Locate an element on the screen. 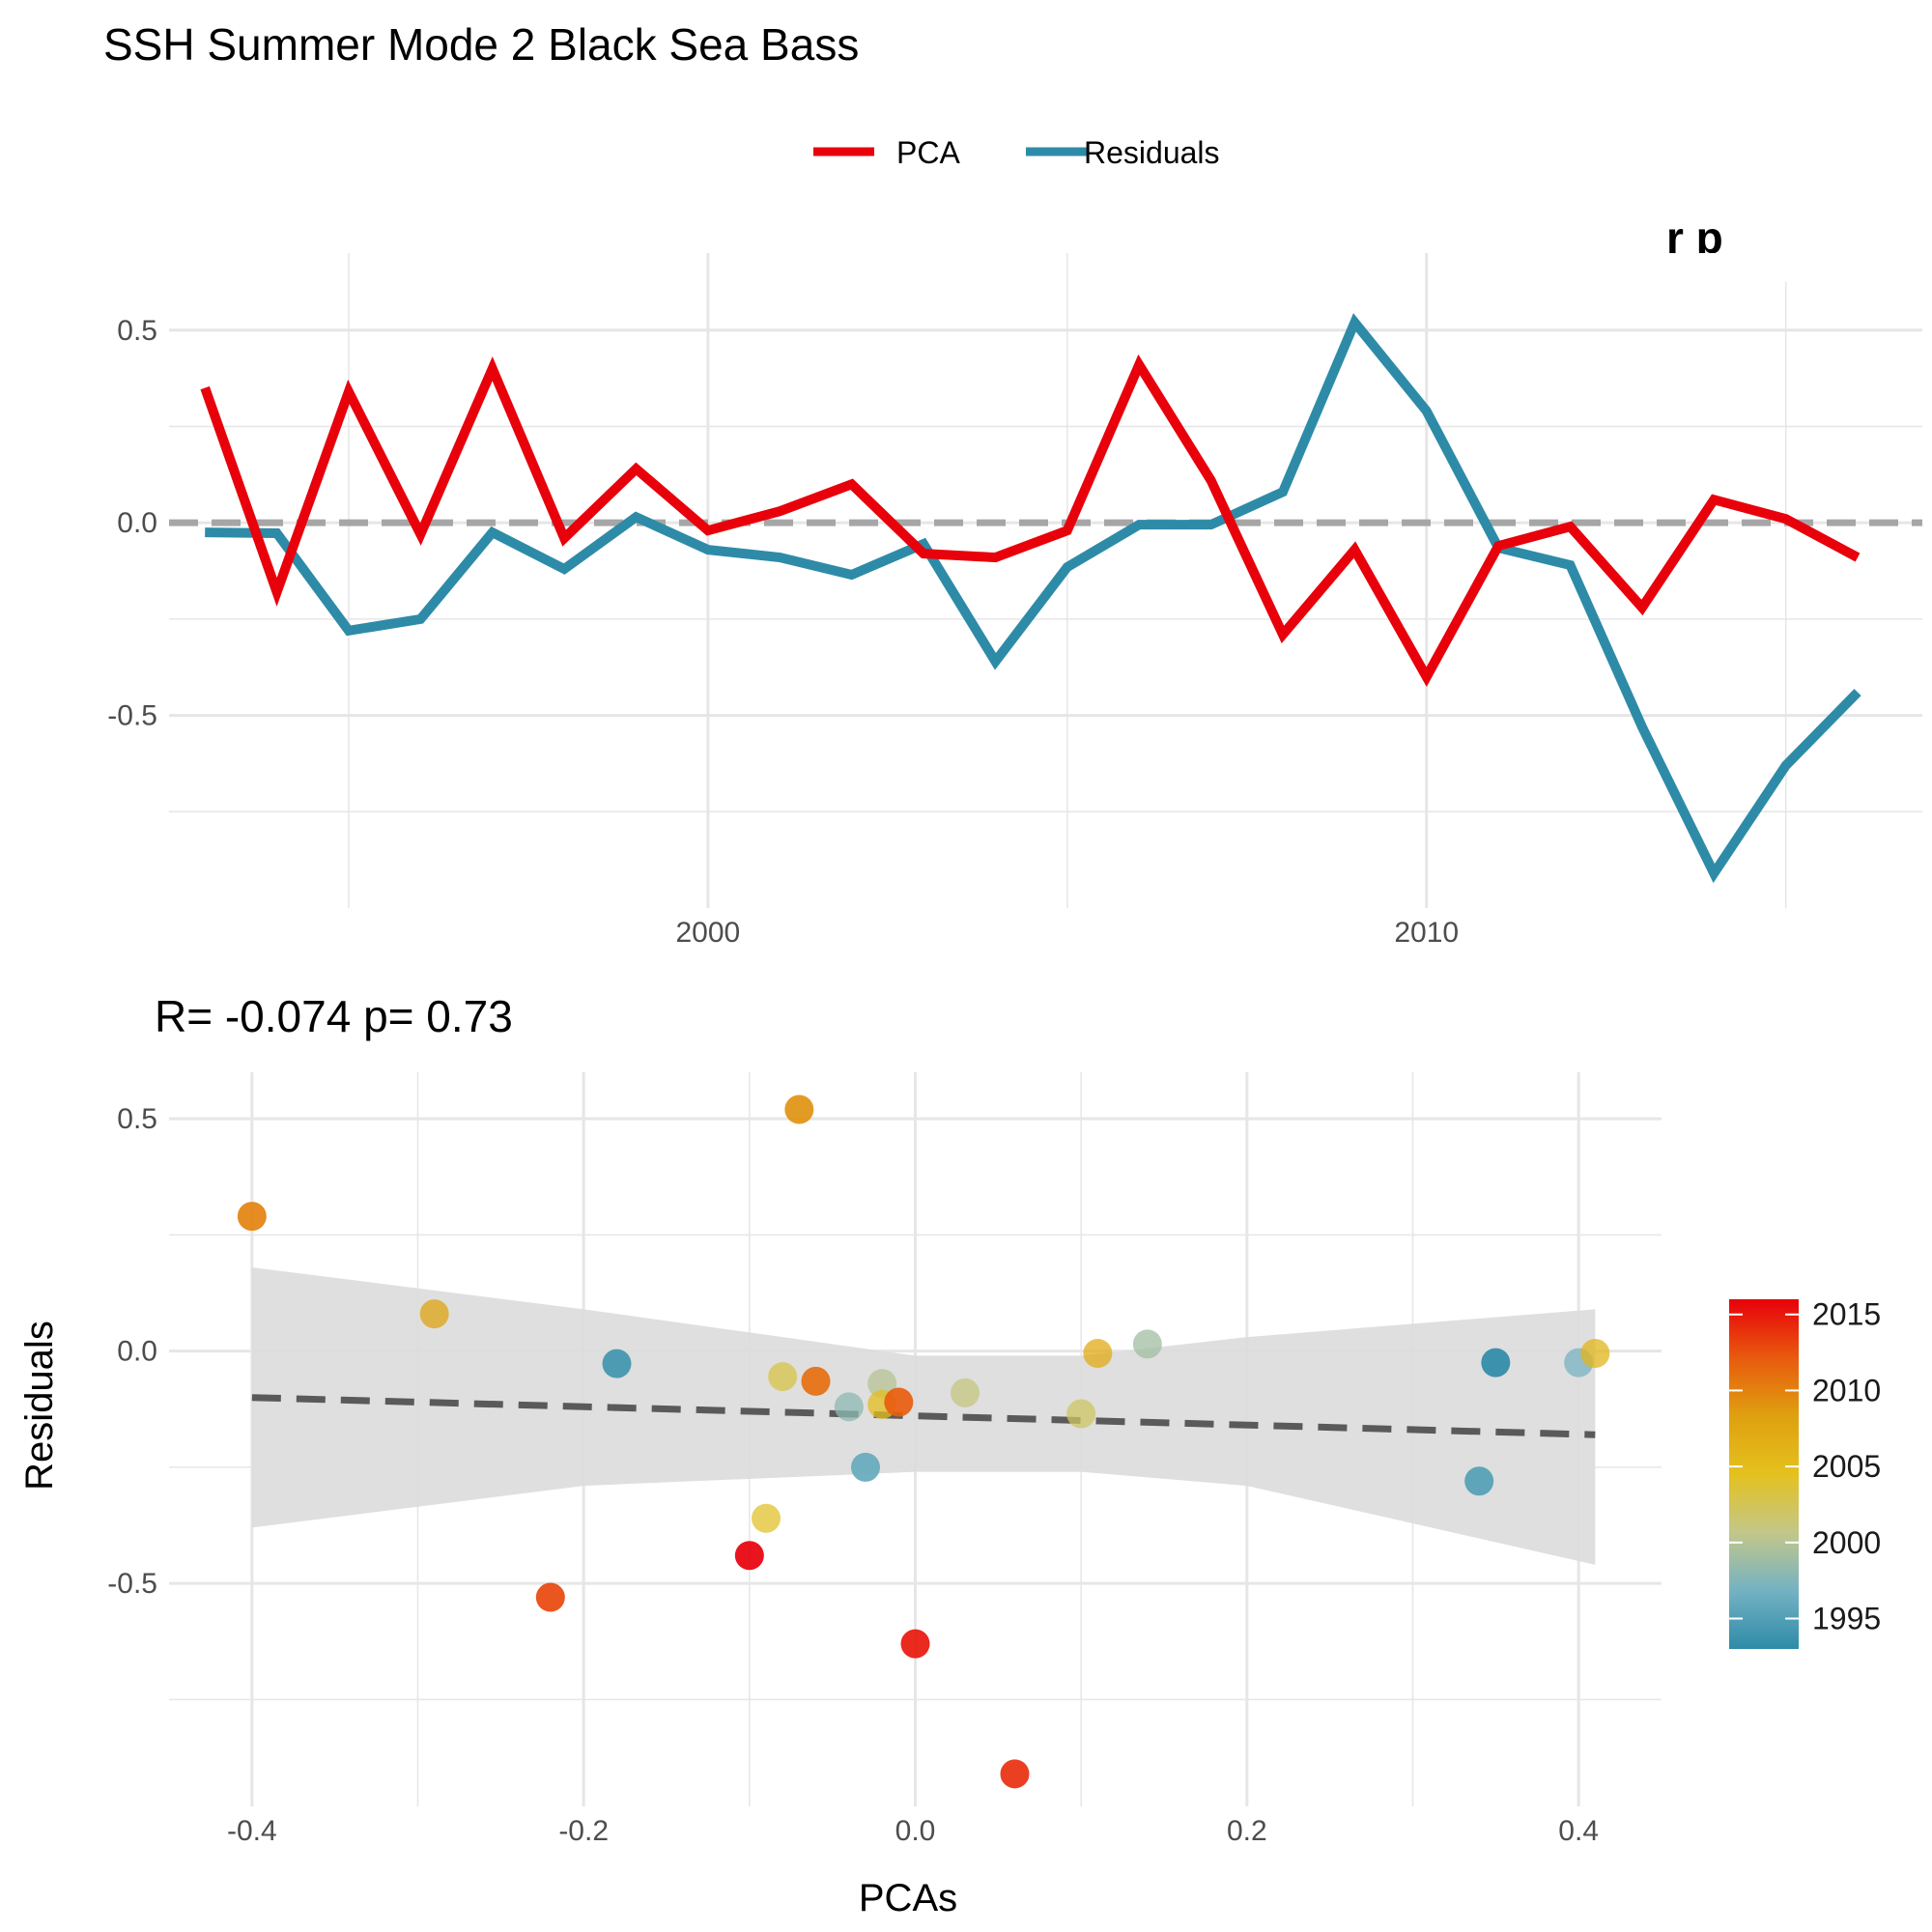  legend: PCA Residuals is located at coordinates (1016, 152).